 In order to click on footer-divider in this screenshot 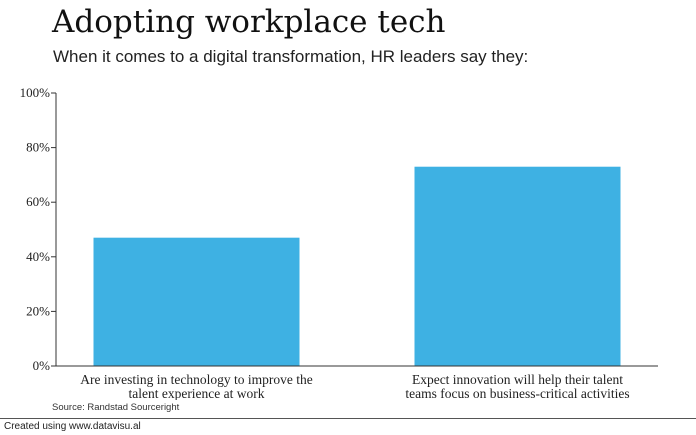, I will do `click(348, 418)`.